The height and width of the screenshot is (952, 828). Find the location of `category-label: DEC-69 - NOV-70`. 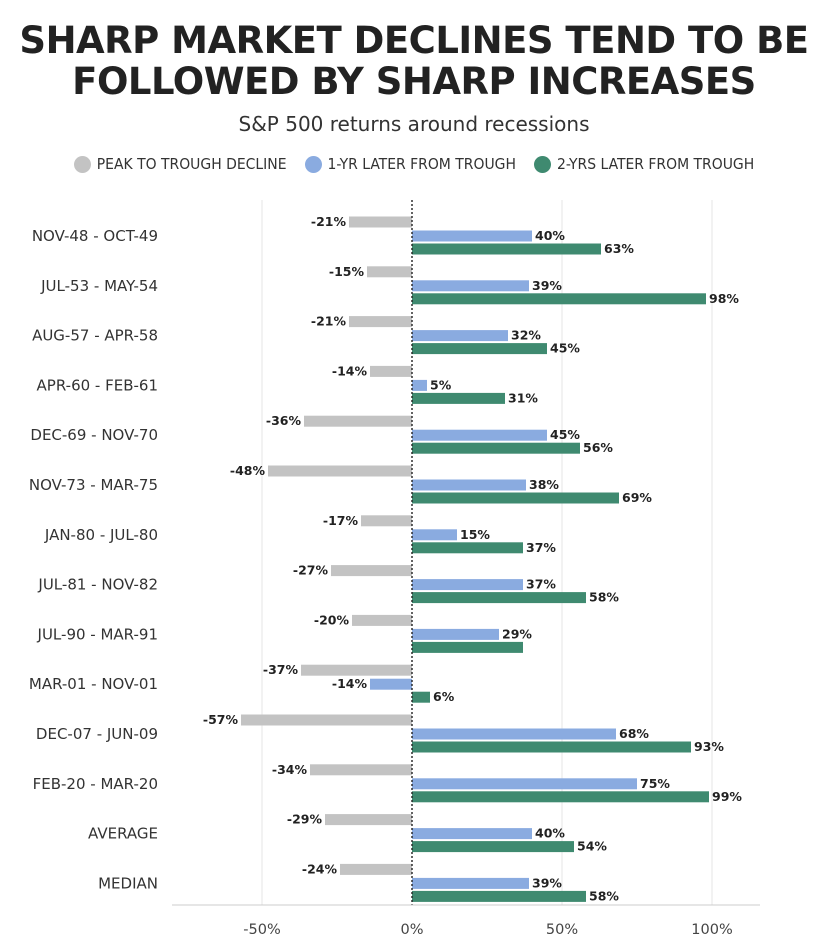

category-label: DEC-69 - NOV-70 is located at coordinates (94, 435).